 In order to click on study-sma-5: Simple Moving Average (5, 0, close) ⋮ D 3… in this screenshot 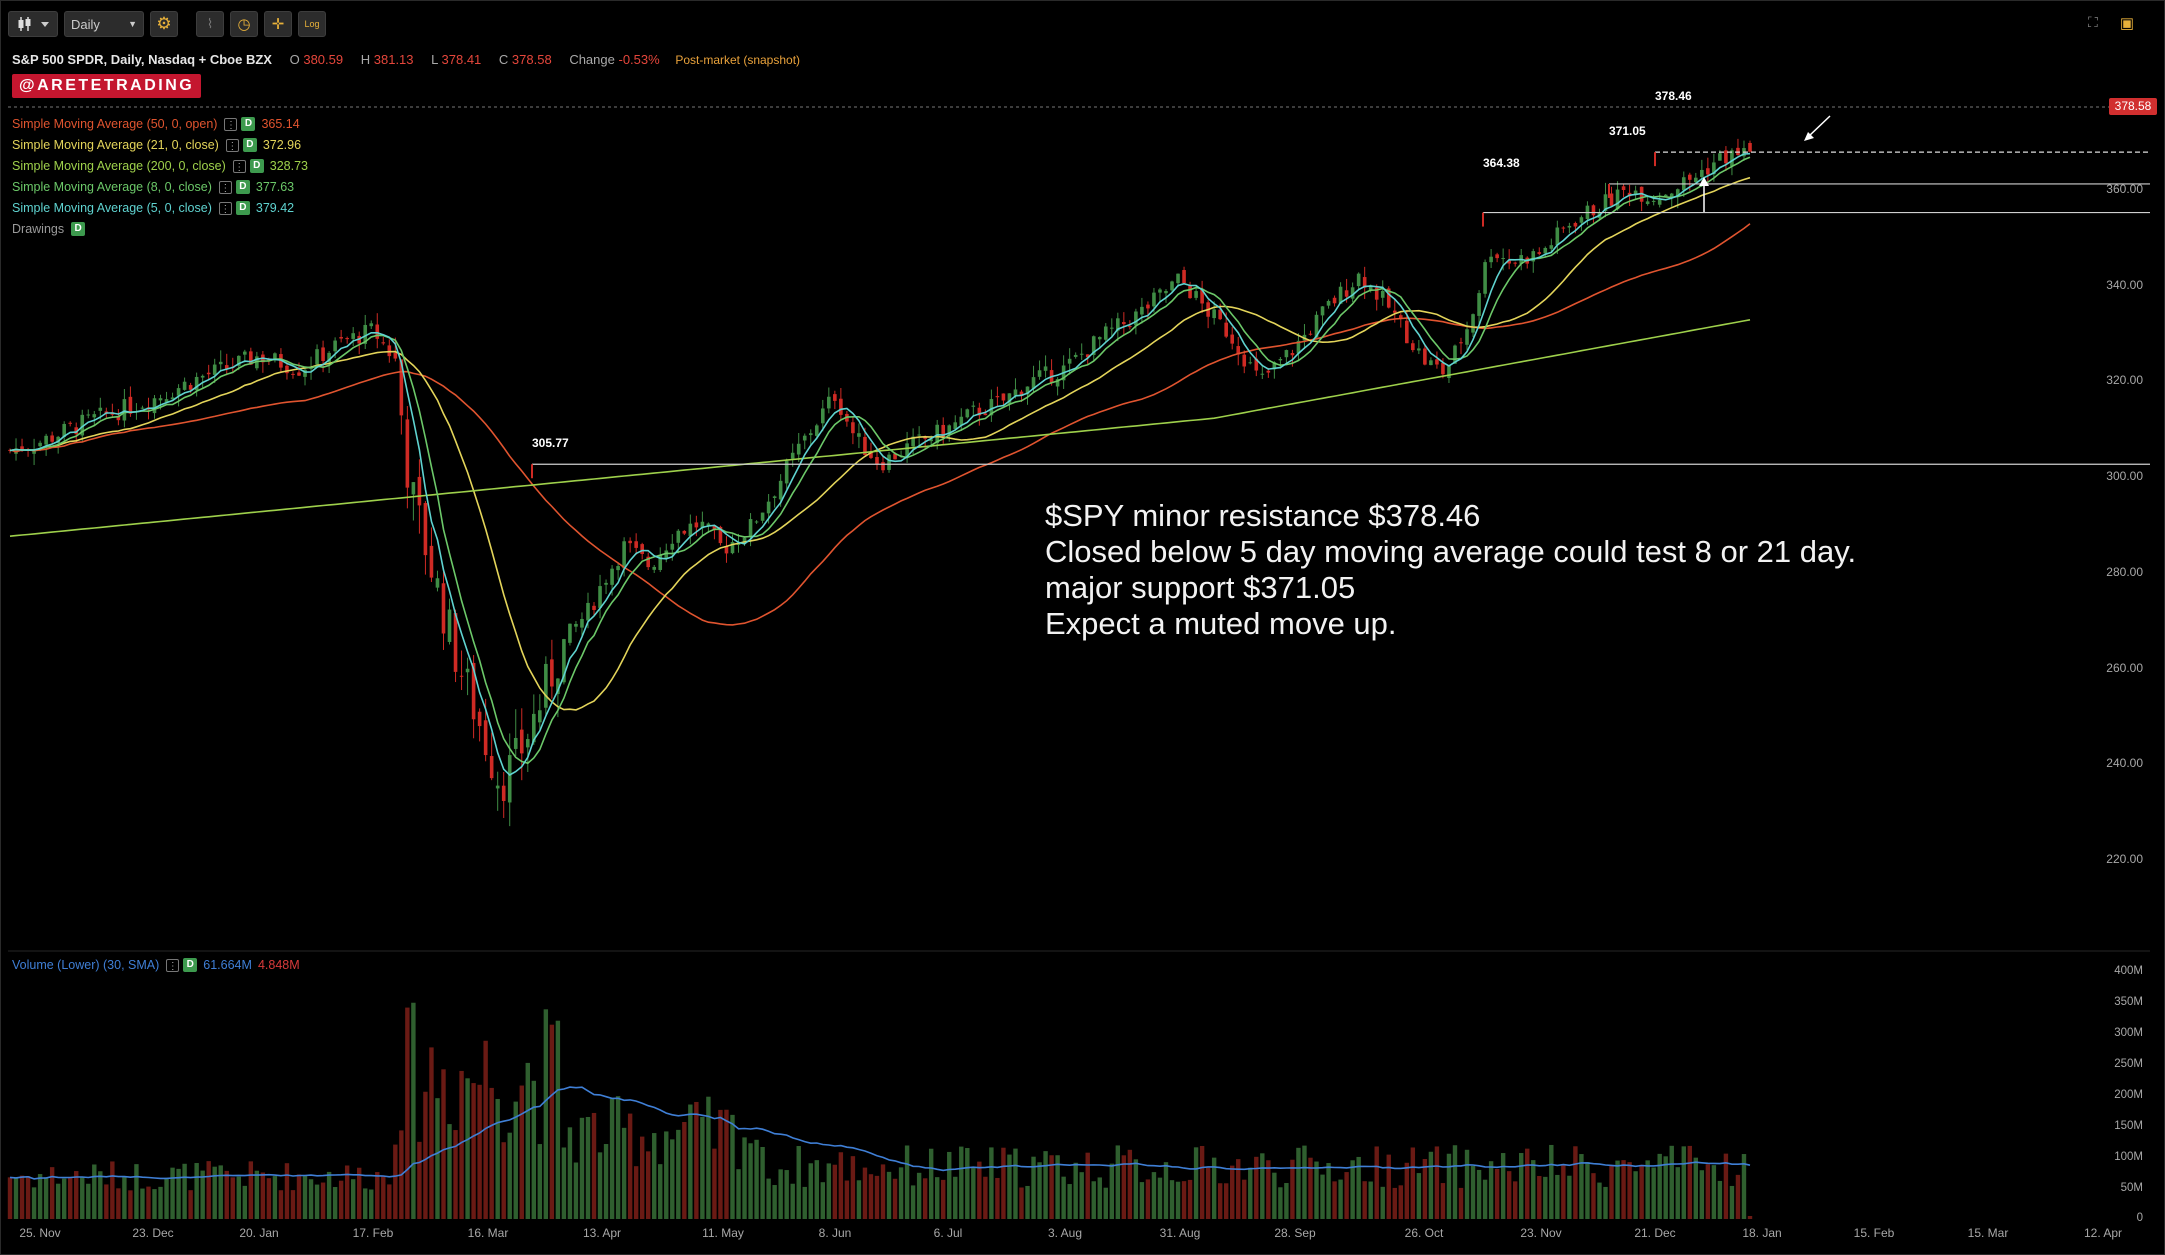, I will do `click(153, 208)`.